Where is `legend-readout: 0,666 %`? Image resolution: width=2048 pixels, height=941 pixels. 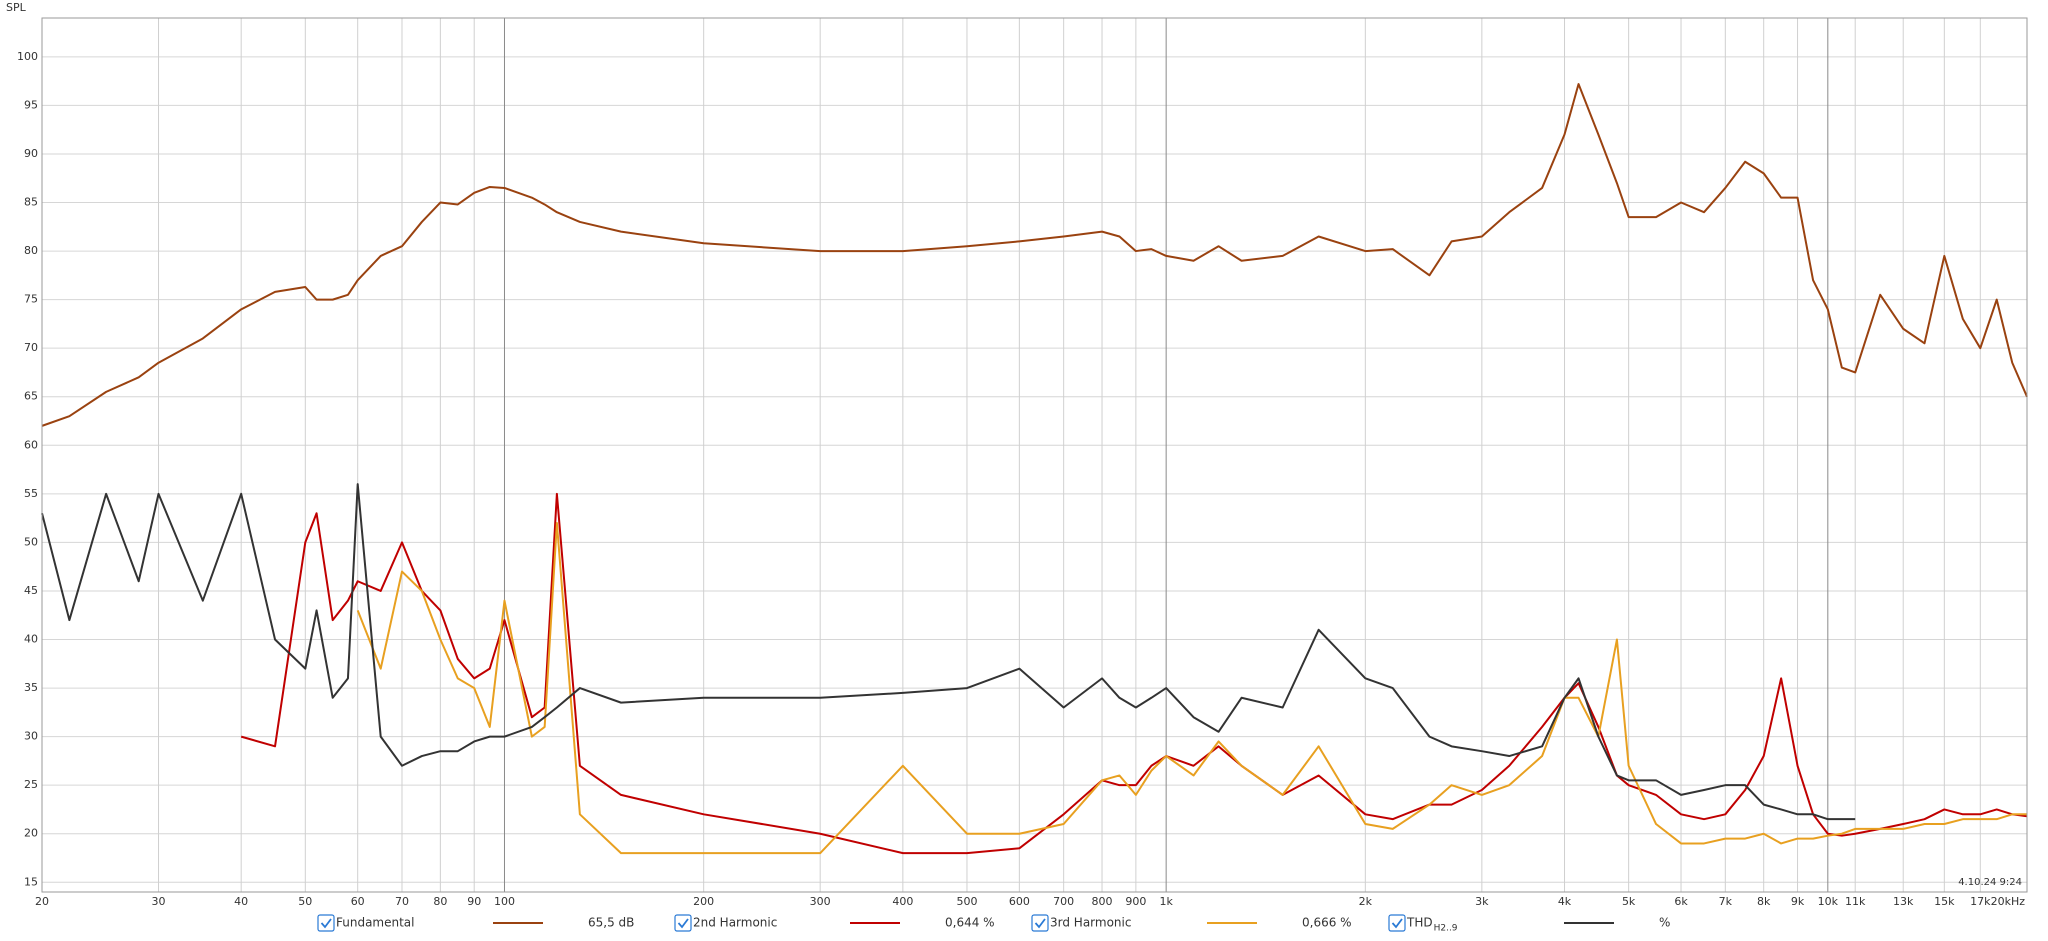
legend-readout: 0,666 % is located at coordinates (1327, 923).